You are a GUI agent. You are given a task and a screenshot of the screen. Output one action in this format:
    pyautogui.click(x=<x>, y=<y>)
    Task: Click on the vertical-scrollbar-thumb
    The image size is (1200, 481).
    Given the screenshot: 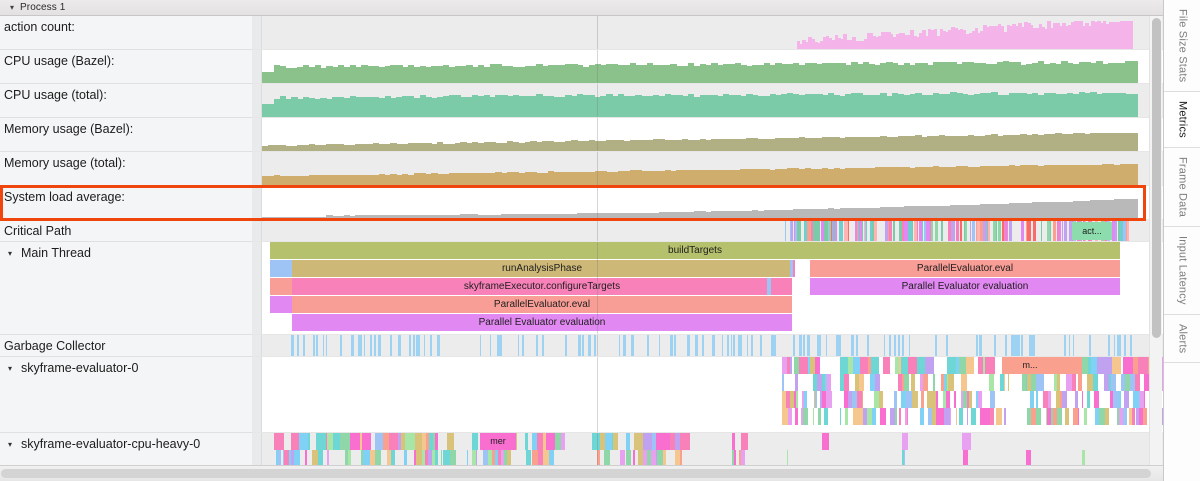 What is the action you would take?
    pyautogui.click(x=1156, y=178)
    